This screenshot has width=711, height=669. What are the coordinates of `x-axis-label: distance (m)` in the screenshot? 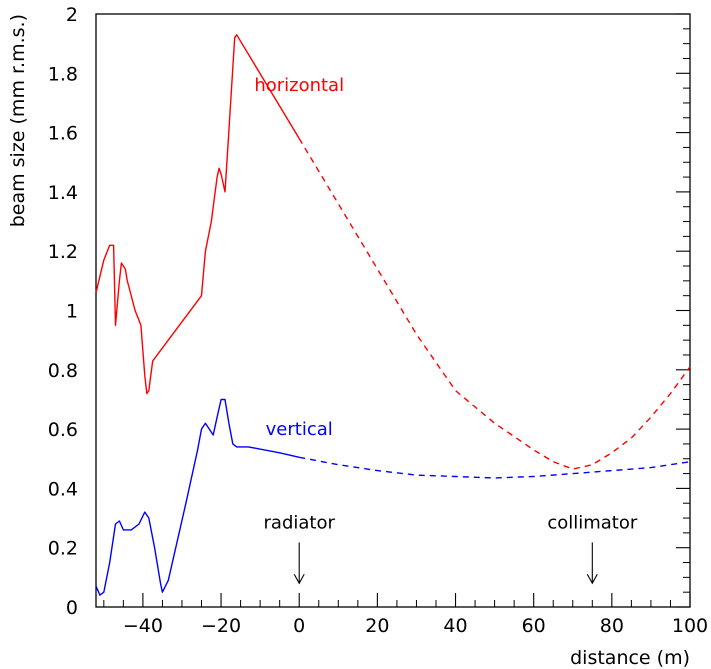 It's located at (630, 658).